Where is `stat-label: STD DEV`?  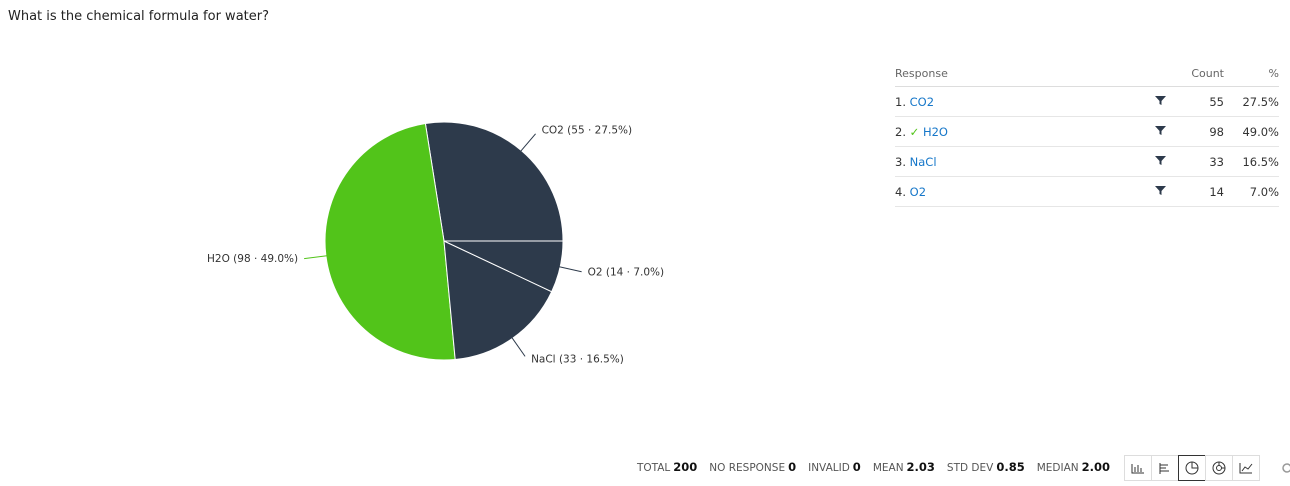 stat-label: STD DEV is located at coordinates (970, 468).